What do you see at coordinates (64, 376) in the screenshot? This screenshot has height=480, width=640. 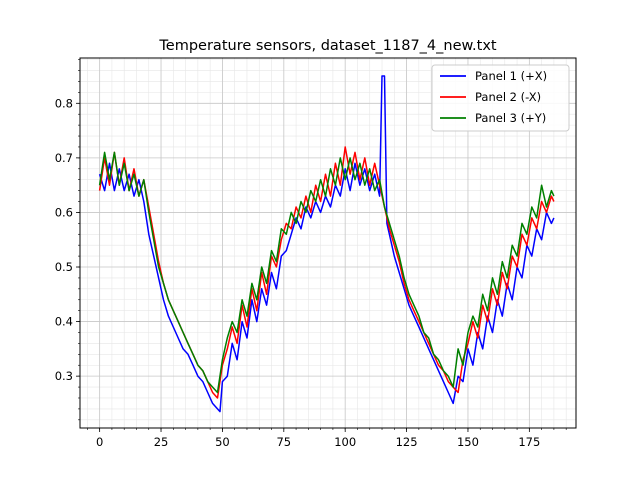 I see `tick-label-y: 0.3` at bounding box center [64, 376].